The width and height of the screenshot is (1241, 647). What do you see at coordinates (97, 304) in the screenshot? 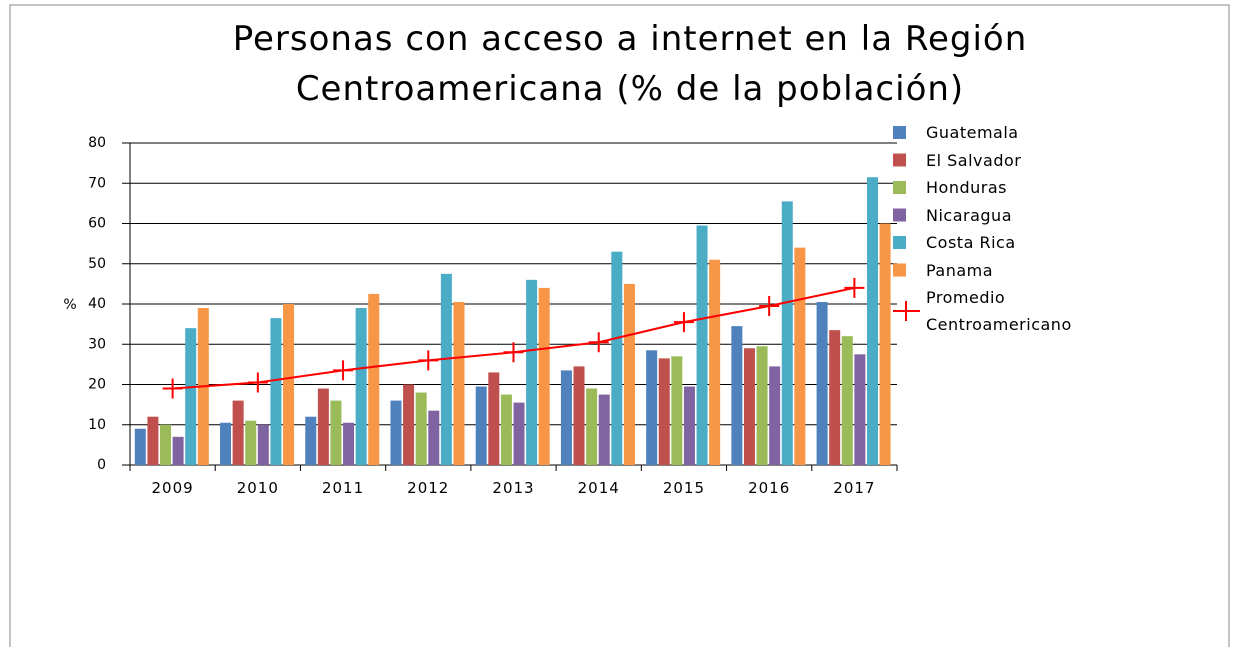
I see `y-tick-label: 40` at bounding box center [97, 304].